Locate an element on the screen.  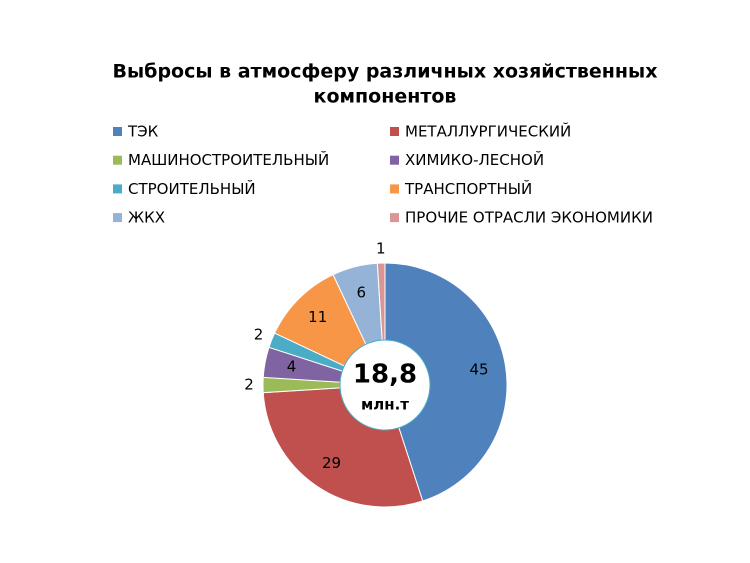
center-circle is located at coordinates (385, 385).